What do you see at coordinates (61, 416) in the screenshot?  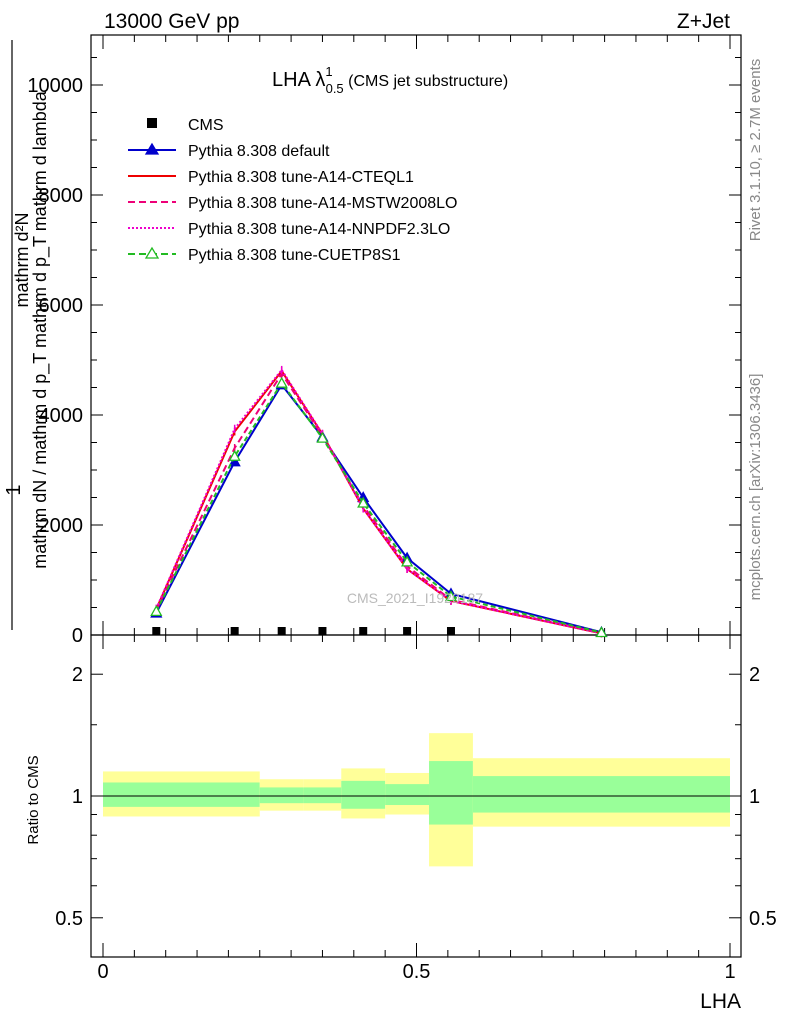 I see `main-y-tick-label: 4000` at bounding box center [61, 416].